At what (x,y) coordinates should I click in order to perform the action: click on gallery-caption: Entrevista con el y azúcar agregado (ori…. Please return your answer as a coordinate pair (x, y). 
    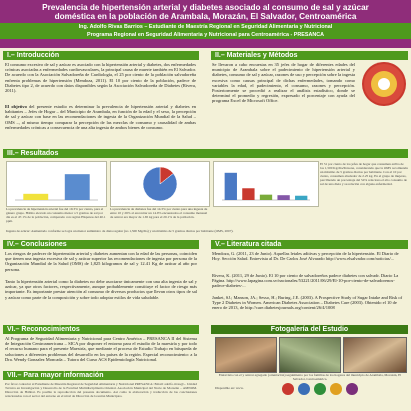
    Looking at the image, I should click on (310, 377).